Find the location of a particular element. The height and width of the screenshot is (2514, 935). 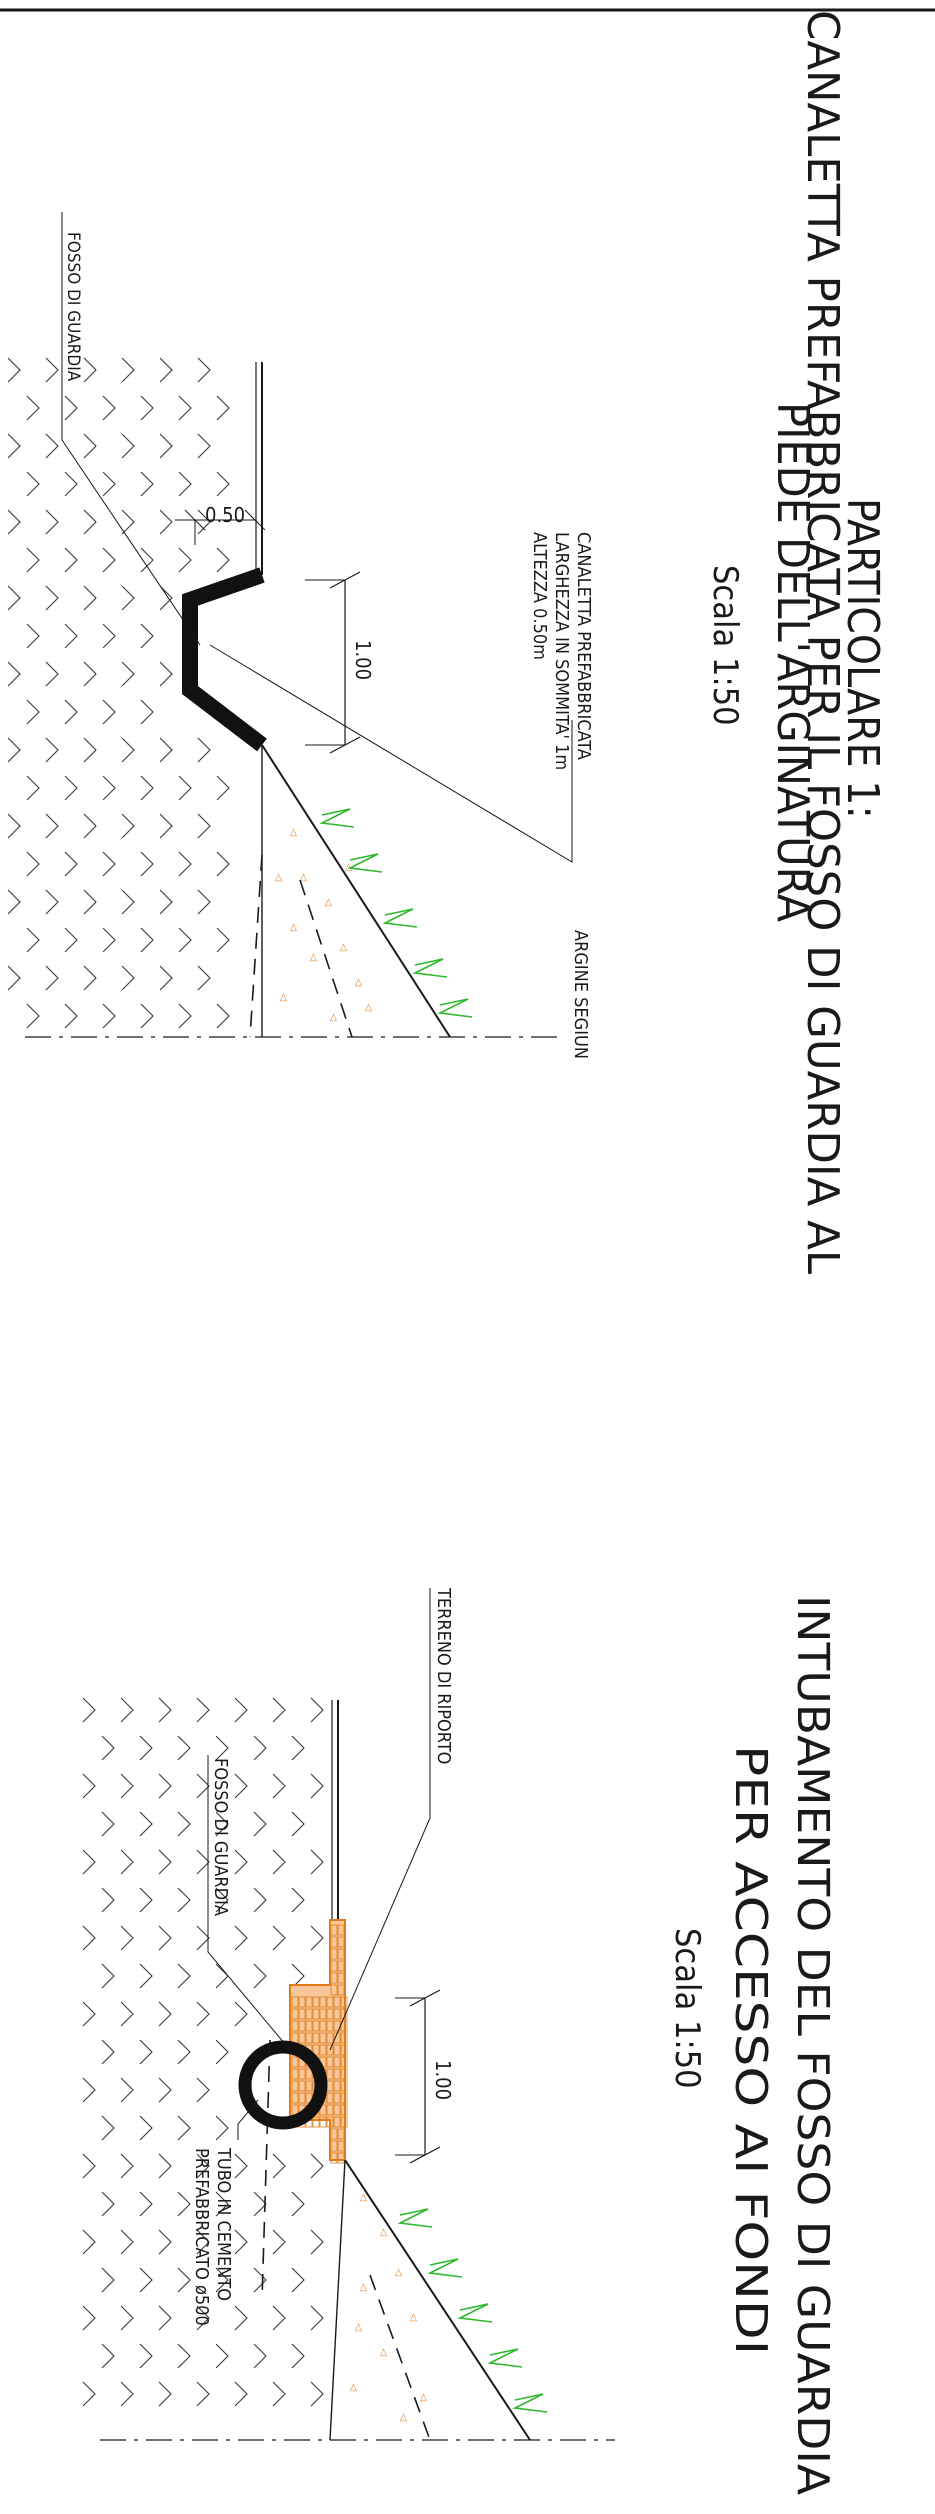

detail2-dim-height-label: 1.00 is located at coordinates (443, 2080).